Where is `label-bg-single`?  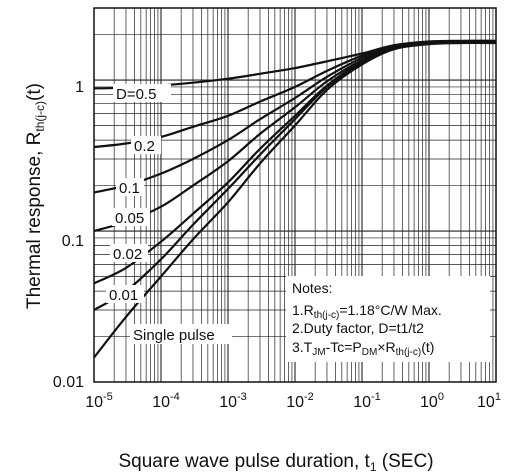
label-bg-single is located at coordinates (181, 334).